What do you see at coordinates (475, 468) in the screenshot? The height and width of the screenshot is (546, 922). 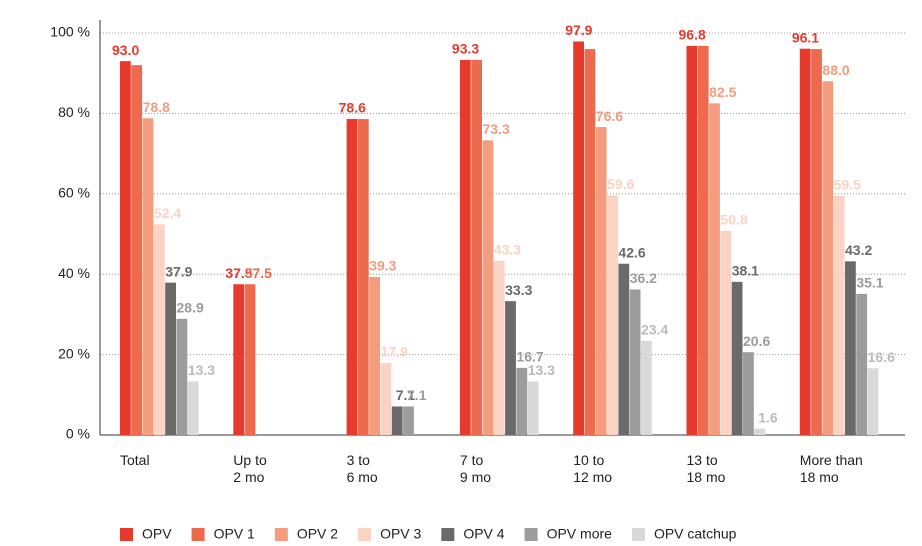 I see `x-tick-label: 7 to 9 mo` at bounding box center [475, 468].